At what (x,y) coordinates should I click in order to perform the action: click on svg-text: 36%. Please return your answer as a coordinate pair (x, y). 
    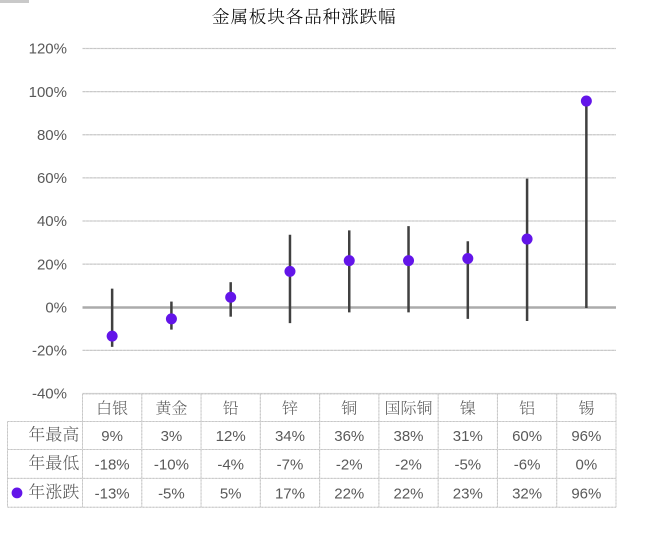
    Looking at the image, I should click on (349, 436).